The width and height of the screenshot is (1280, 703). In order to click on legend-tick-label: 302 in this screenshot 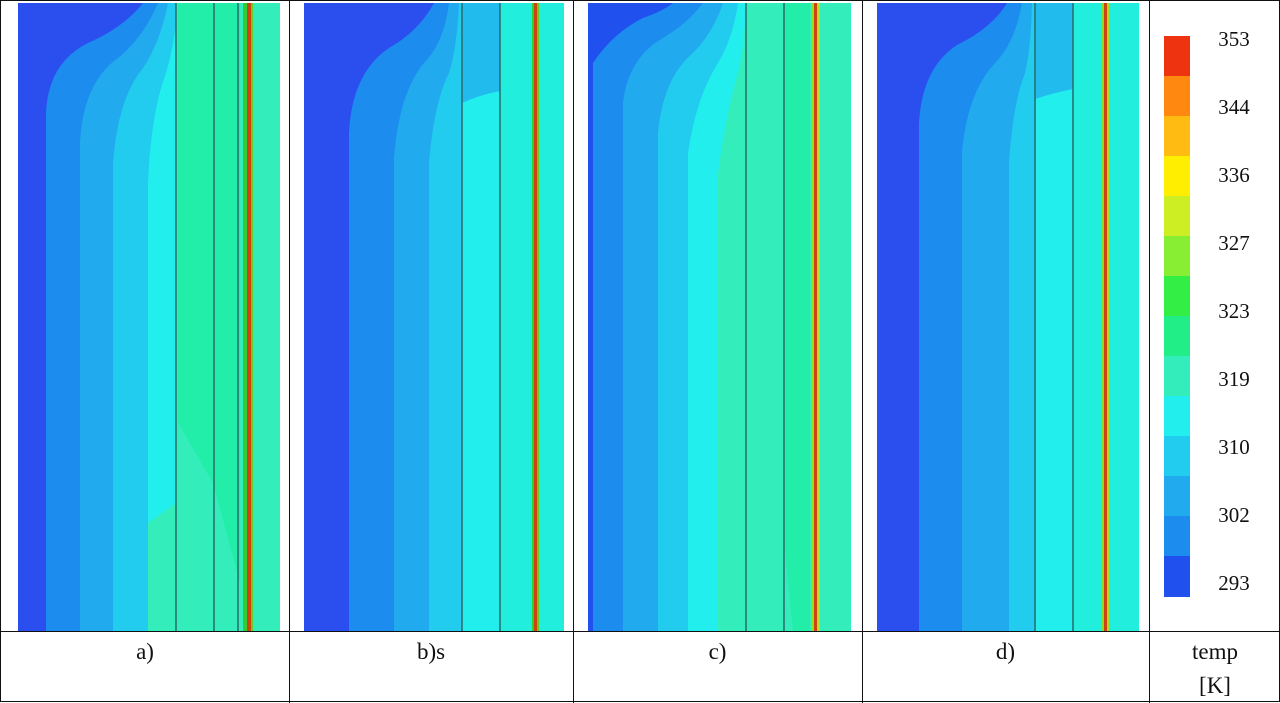, I will do `click(1234, 515)`.